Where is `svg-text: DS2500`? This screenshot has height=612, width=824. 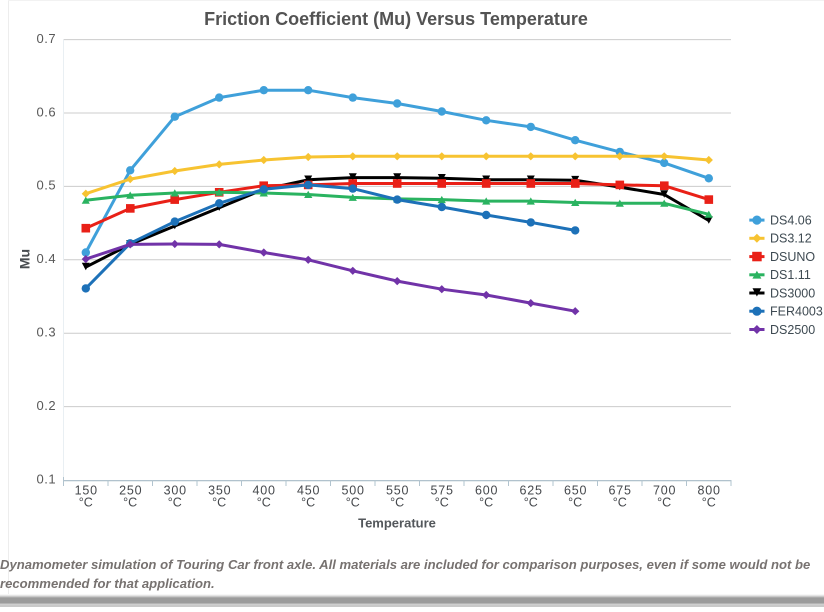
svg-text: DS2500 is located at coordinates (792, 330).